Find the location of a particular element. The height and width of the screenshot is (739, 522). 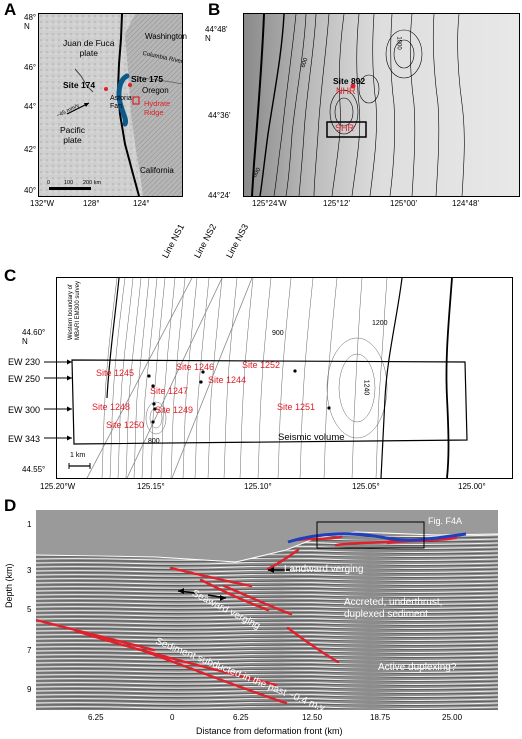

panel-b-map is located at coordinates (381, 105).